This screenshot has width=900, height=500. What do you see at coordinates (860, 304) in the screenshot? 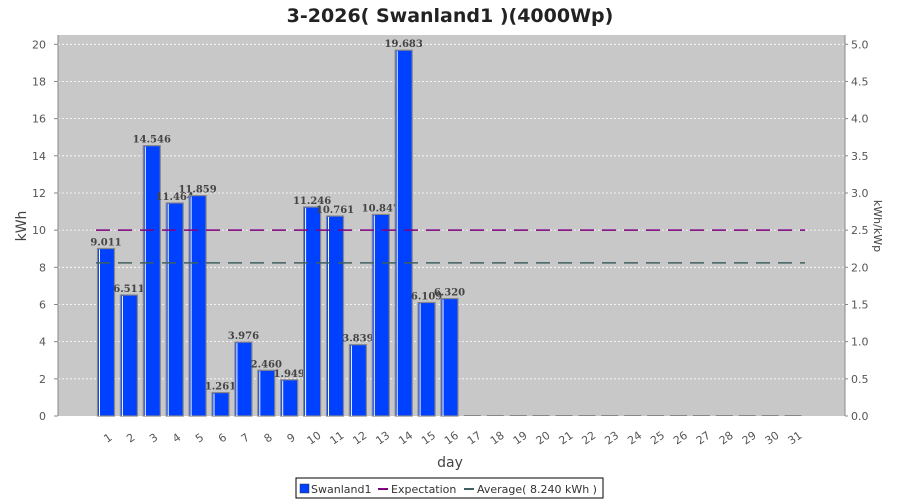
I see `y2-tick-label: 1.5` at bounding box center [860, 304].